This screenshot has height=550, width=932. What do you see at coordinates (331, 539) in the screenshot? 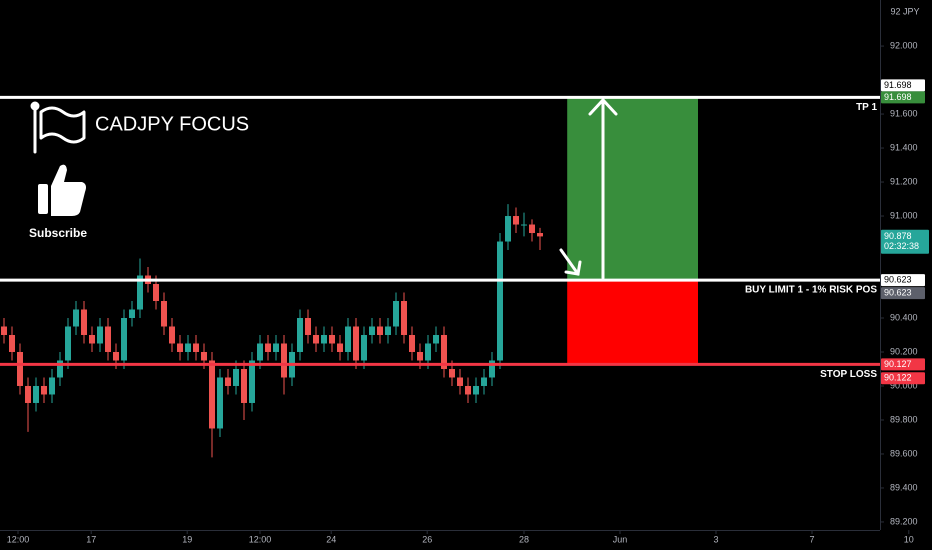
I see `x-tick-label: 24` at bounding box center [331, 539].